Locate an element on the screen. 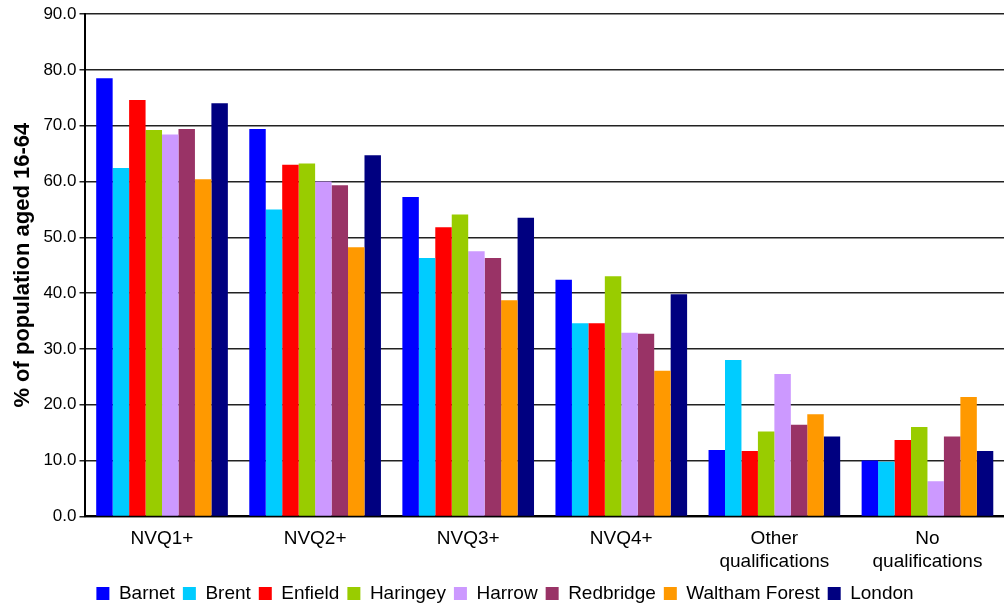  legend-label: Redbridge is located at coordinates (612, 592).